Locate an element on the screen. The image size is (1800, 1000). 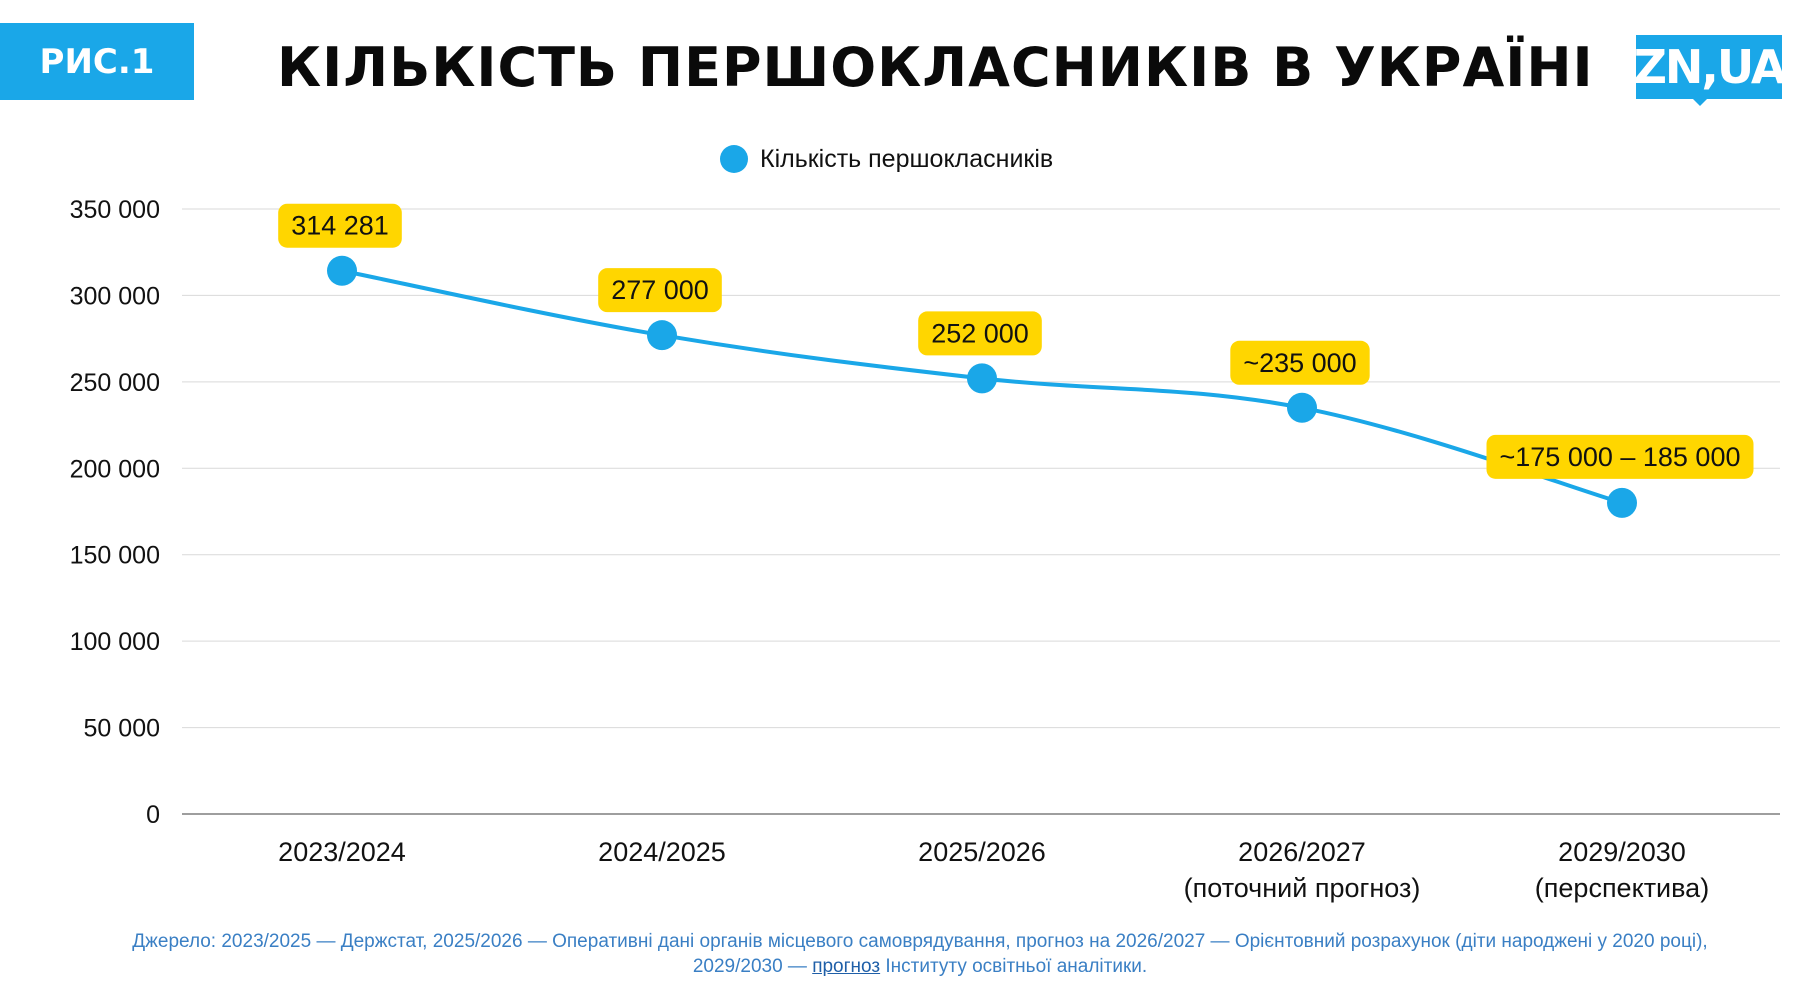
source-text-end: Інституту освітньої аналітики. is located at coordinates (1014, 966).